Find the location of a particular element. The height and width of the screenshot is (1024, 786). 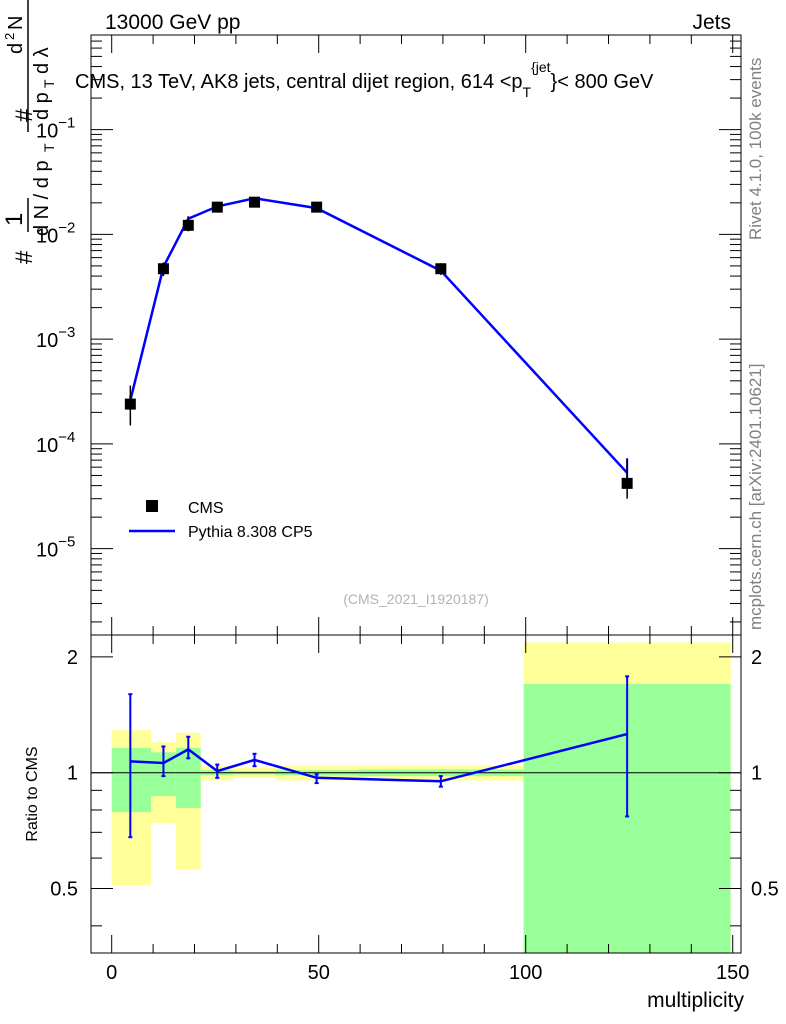

y-tick-label: 10⁻⁴ is located at coordinates (55, 443).